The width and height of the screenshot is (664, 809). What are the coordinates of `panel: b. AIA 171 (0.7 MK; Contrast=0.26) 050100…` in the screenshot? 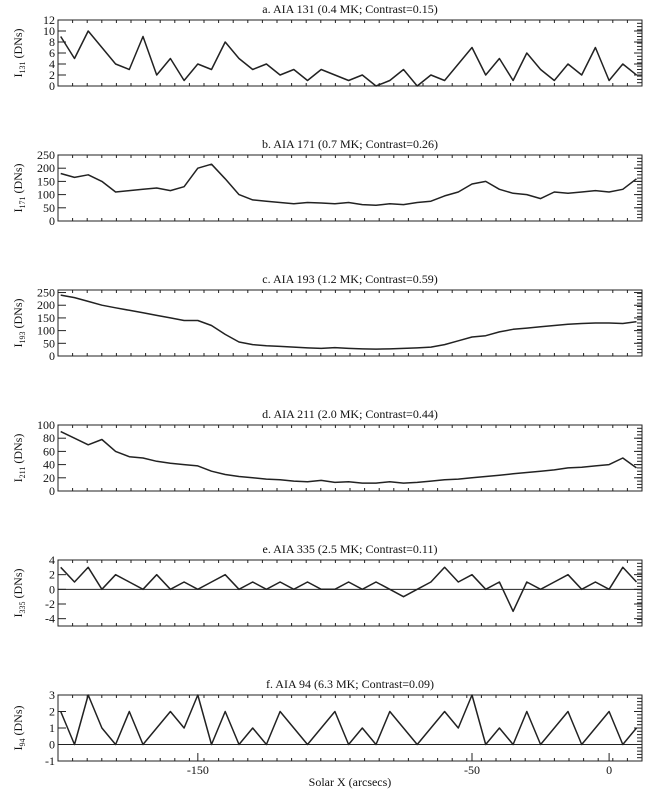 It's located at (327, 182).